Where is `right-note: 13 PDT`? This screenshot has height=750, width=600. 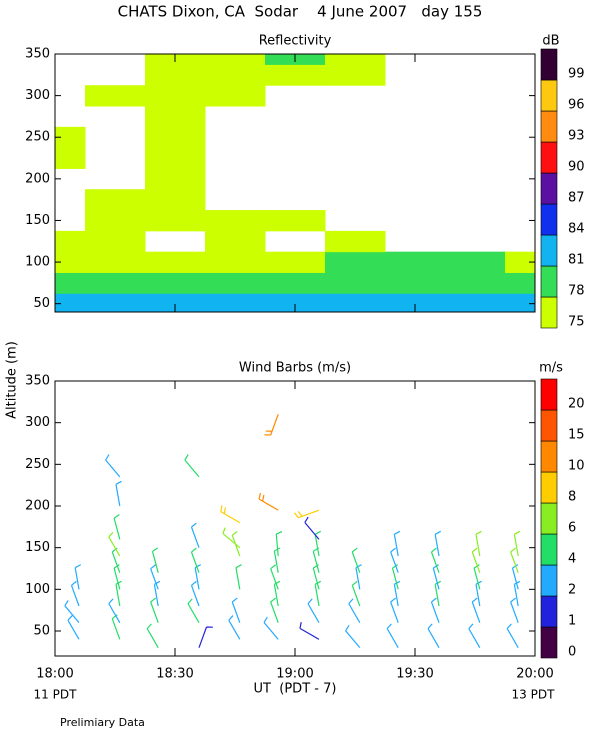
right-note: 13 PDT is located at coordinates (534, 695).